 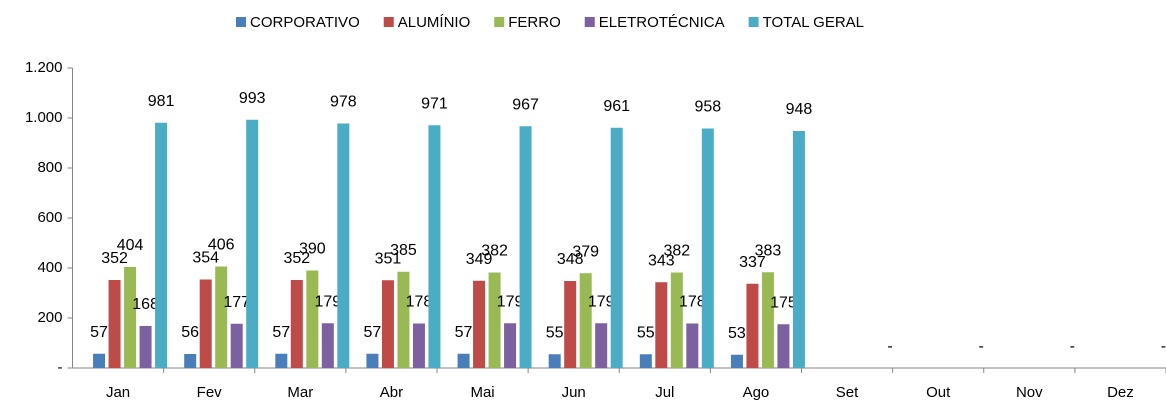 What do you see at coordinates (661, 260) in the screenshot?
I see `value-label: 343` at bounding box center [661, 260].